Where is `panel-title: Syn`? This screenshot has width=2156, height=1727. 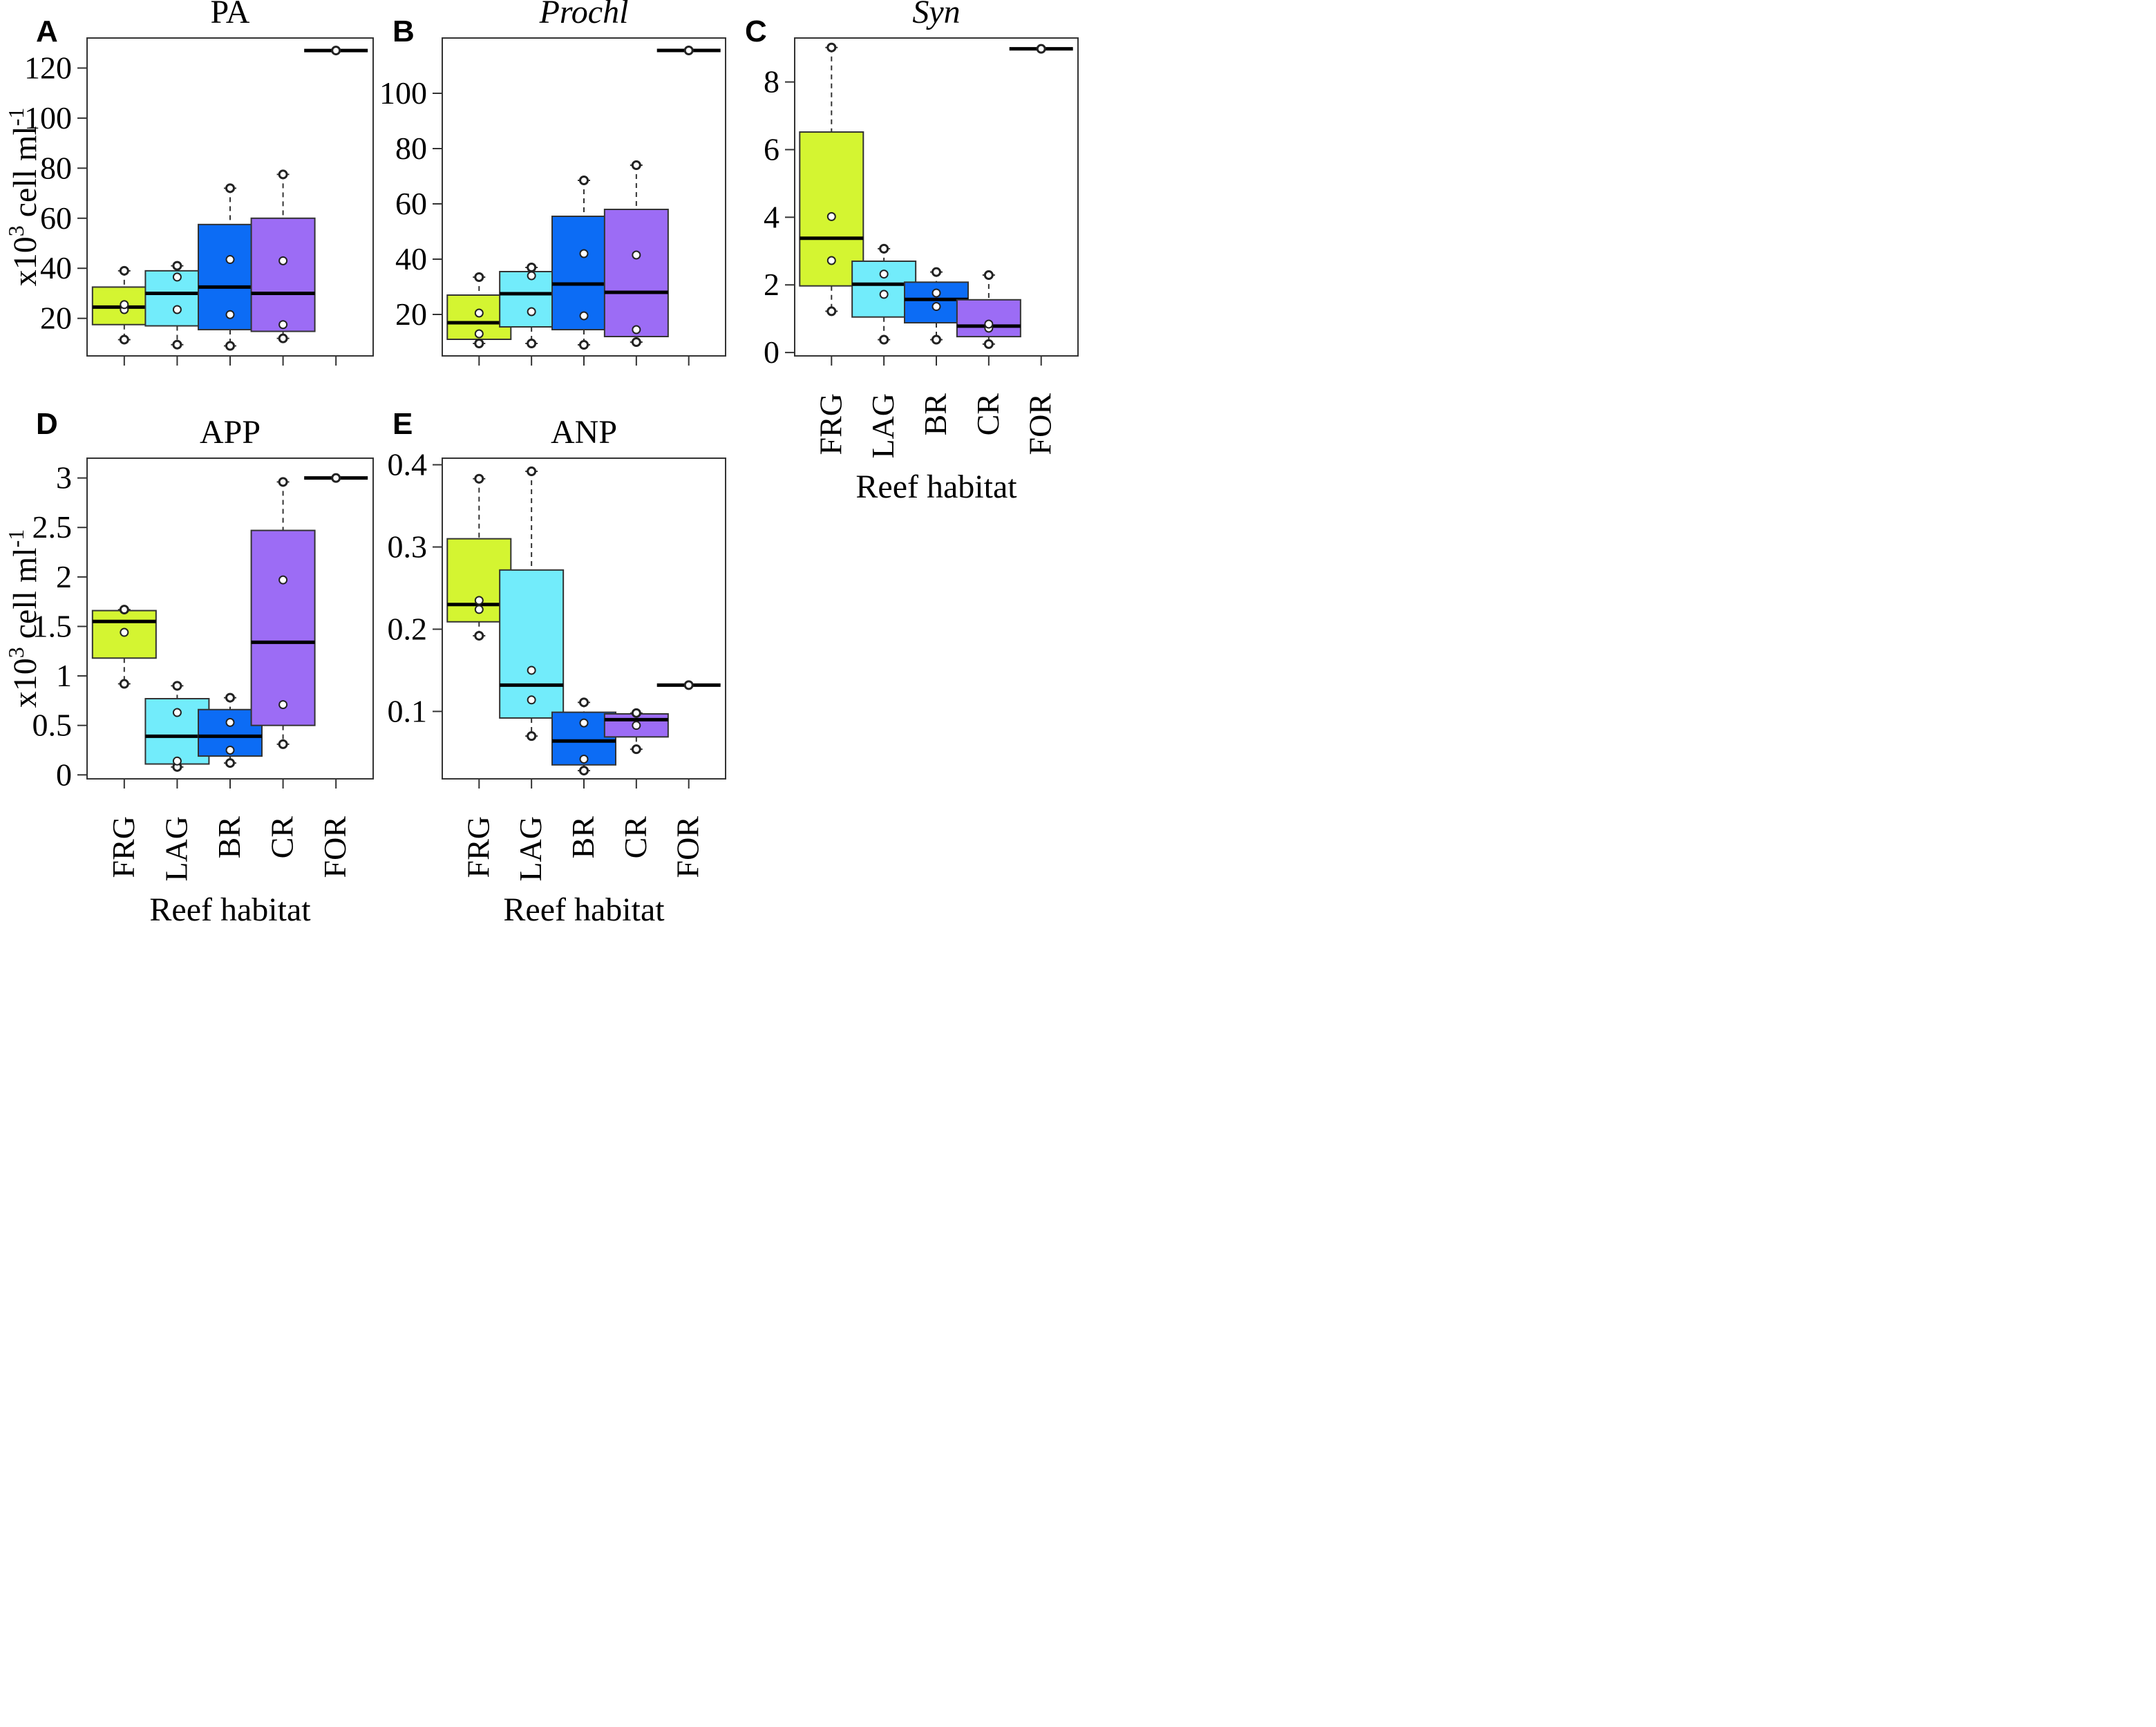
panel-title: Syn is located at coordinates (936, 15).